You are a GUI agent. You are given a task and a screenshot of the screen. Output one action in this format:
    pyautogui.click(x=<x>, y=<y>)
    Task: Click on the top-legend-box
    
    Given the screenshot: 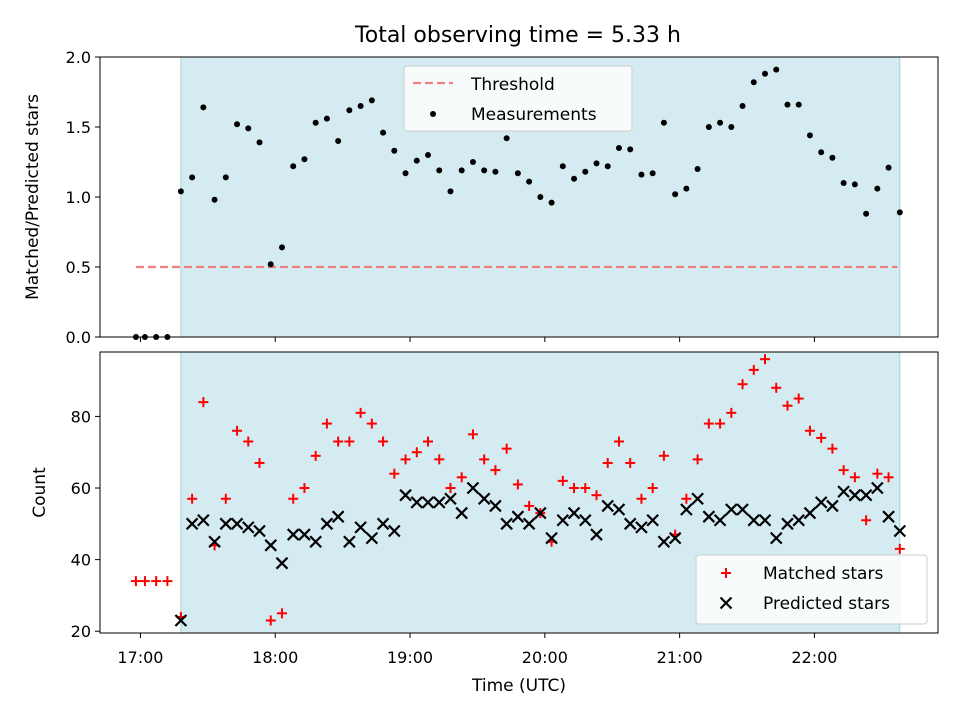 What is the action you would take?
    pyautogui.click(x=518, y=98)
    